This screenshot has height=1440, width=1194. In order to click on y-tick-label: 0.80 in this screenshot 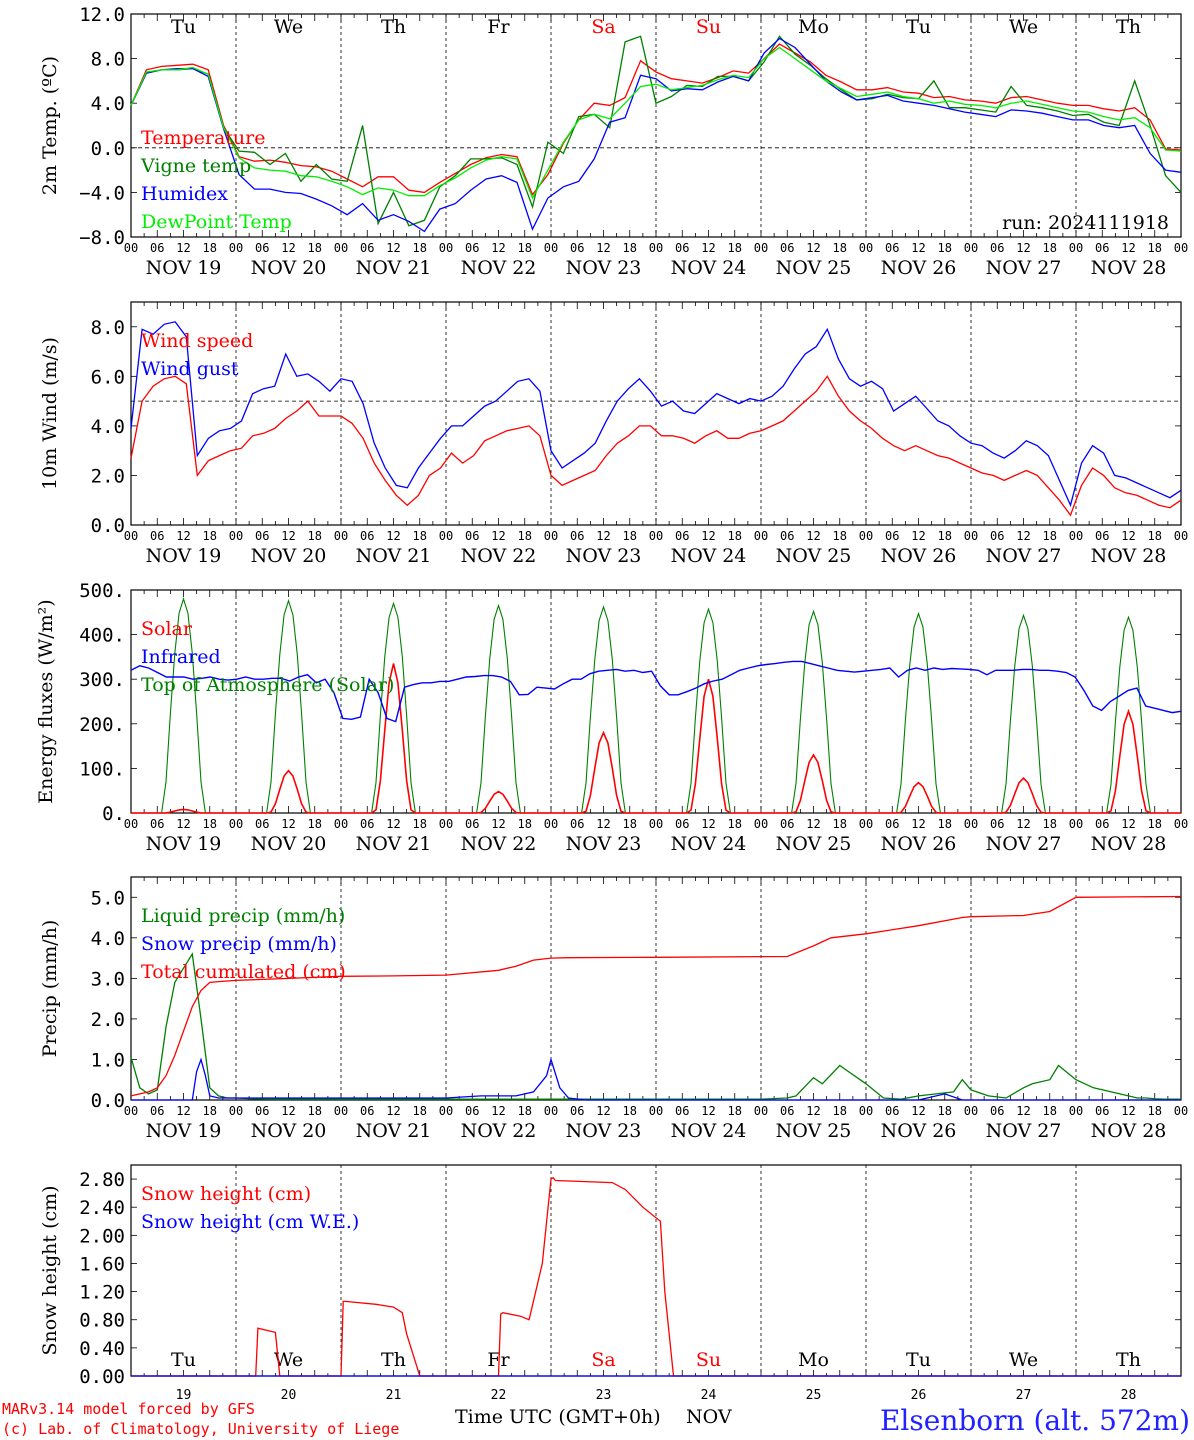, I will do `click(102, 1321)`.